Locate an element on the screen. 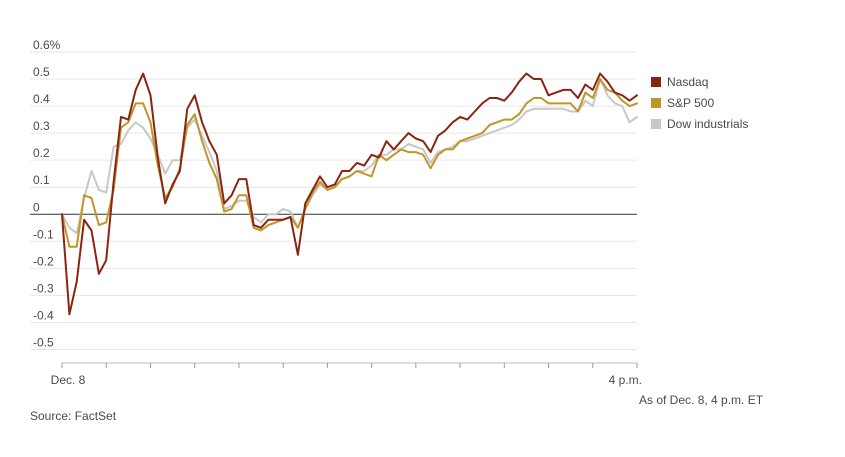 This screenshot has width=845, height=457. y-tick-label: -0.3 is located at coordinates (43, 288).